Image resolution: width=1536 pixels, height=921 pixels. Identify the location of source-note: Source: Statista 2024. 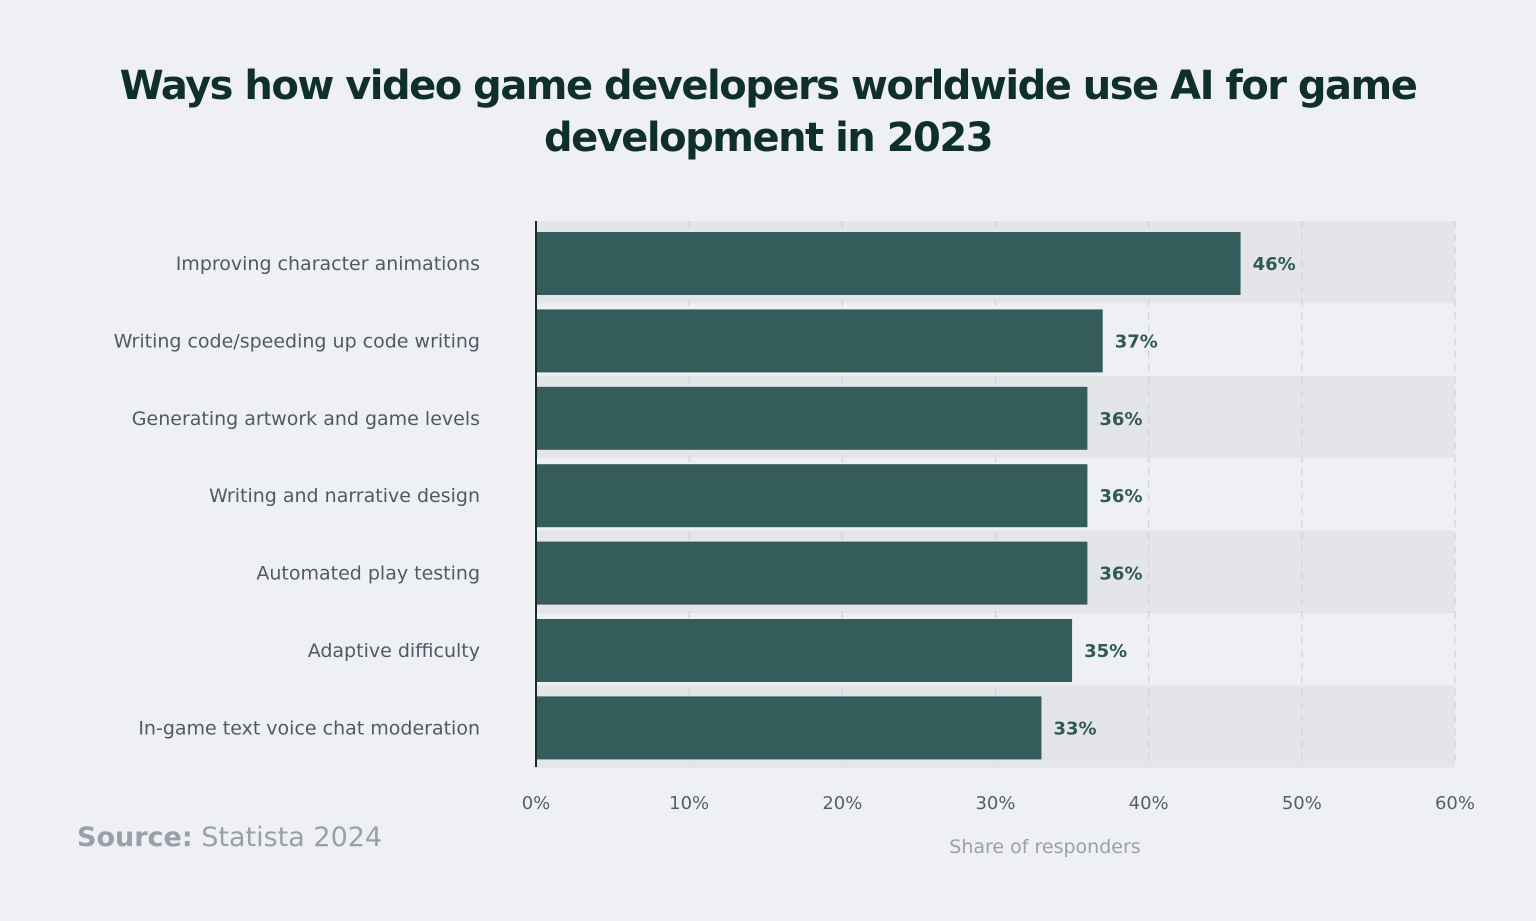
(229, 837).